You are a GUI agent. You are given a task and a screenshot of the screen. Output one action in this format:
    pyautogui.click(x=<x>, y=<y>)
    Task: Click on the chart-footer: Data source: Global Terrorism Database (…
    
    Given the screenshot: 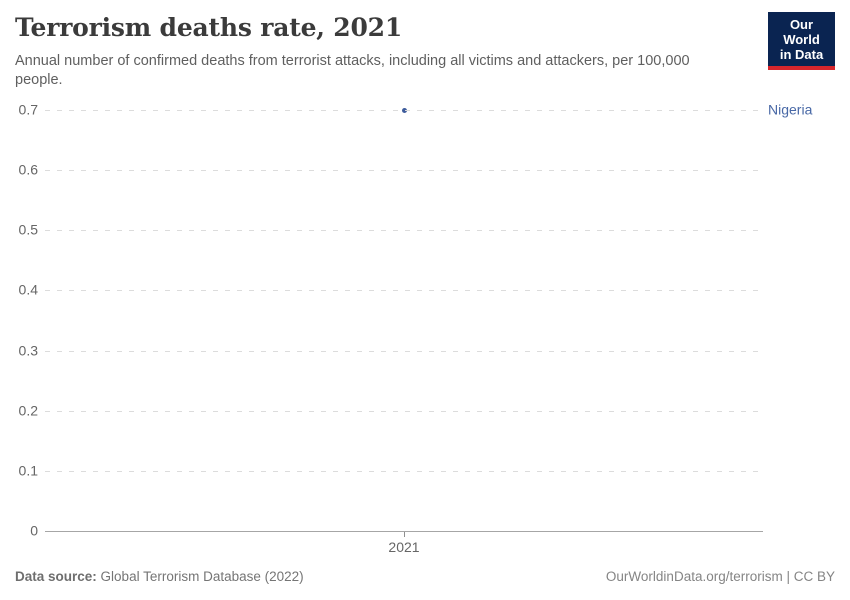 What is the action you would take?
    pyautogui.click(x=425, y=576)
    